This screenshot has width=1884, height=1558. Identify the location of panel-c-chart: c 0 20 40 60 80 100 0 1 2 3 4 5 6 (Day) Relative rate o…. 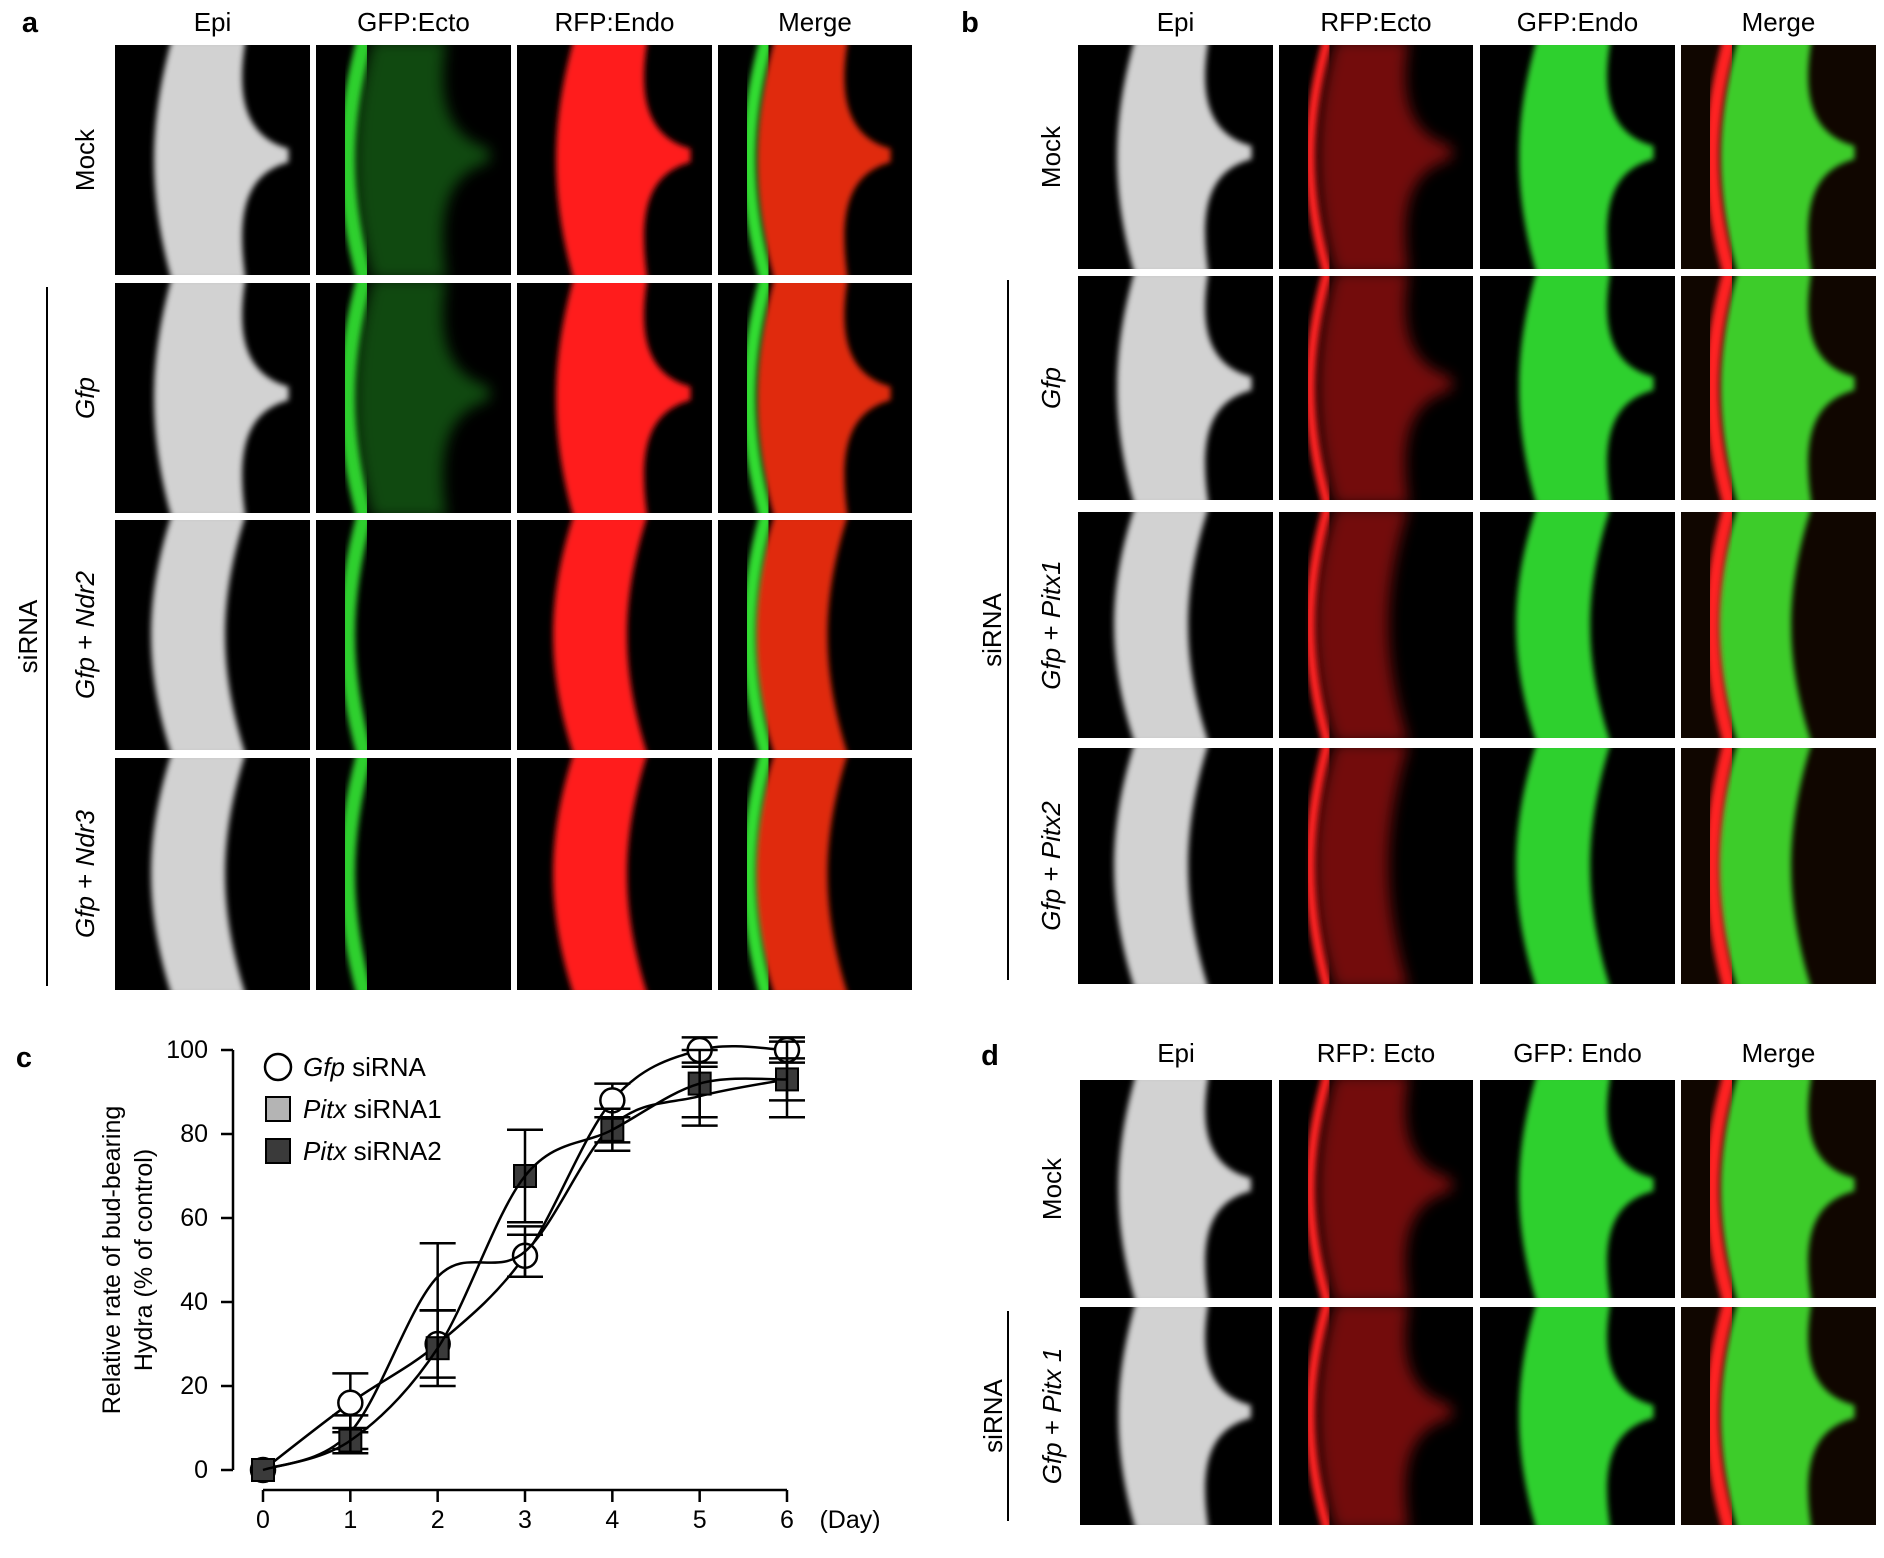
(448, 1285).